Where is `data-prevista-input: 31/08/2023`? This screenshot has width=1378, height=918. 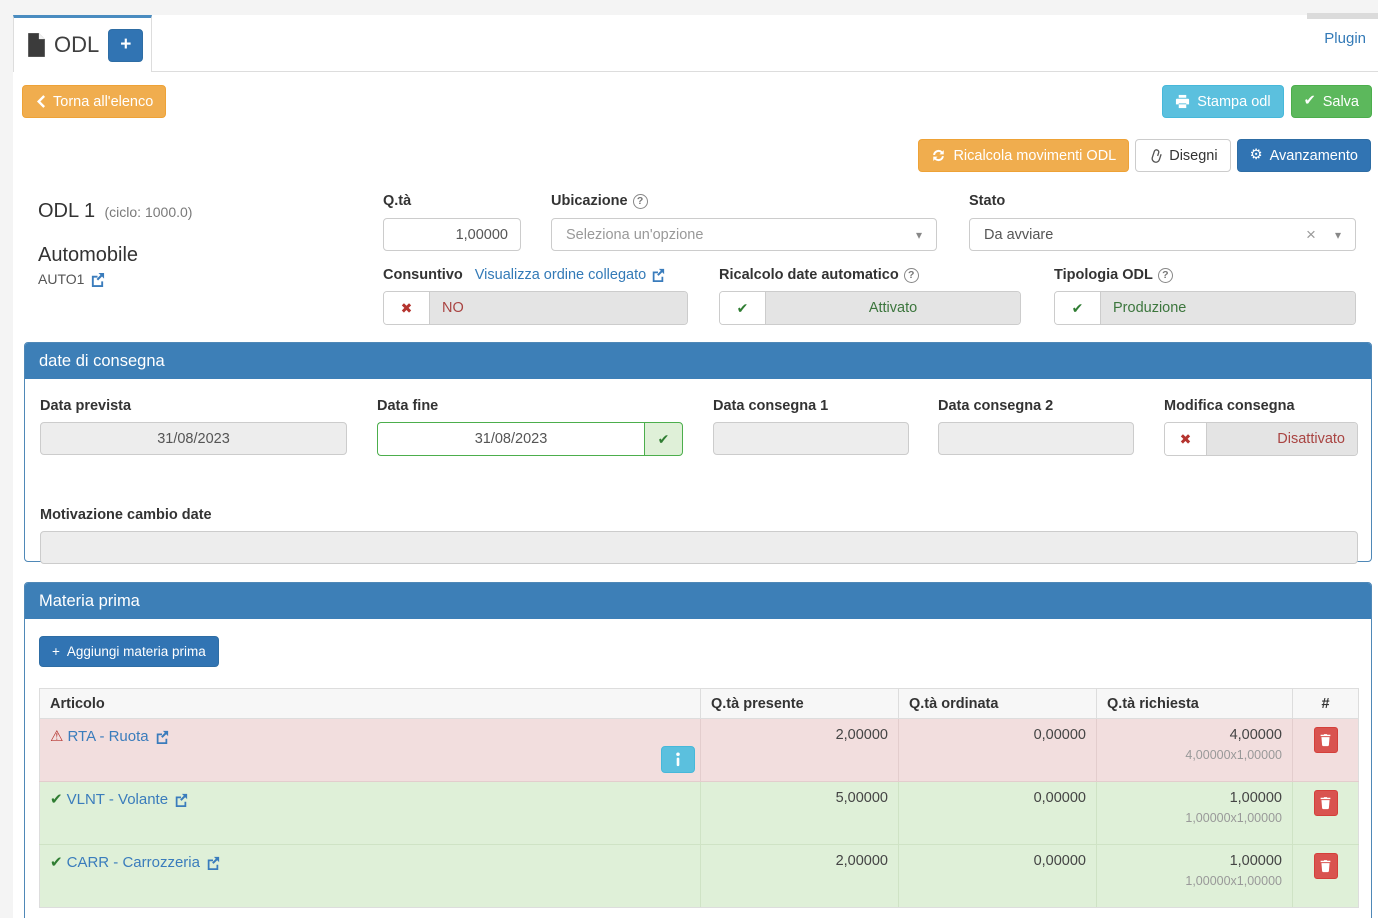 data-prevista-input: 31/08/2023 is located at coordinates (193, 438).